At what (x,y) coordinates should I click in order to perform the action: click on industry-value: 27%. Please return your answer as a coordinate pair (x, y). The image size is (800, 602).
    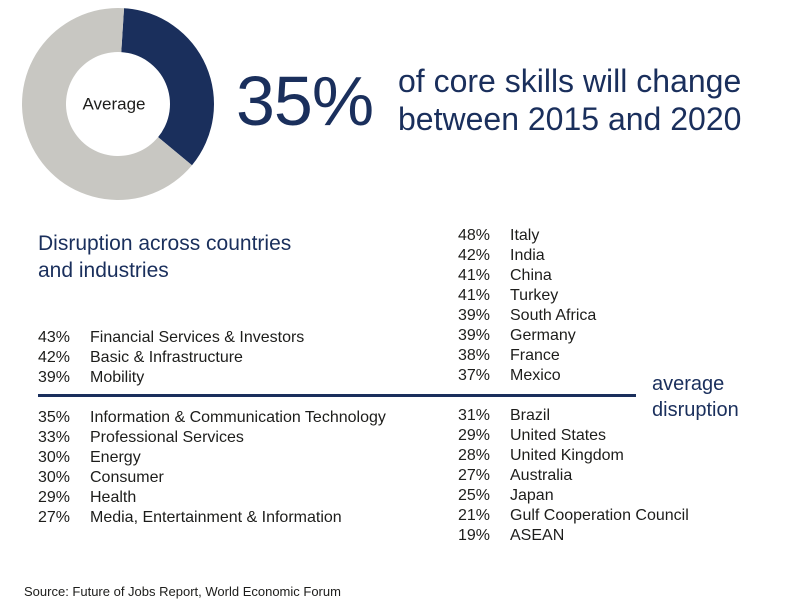
    Looking at the image, I should click on (54, 517).